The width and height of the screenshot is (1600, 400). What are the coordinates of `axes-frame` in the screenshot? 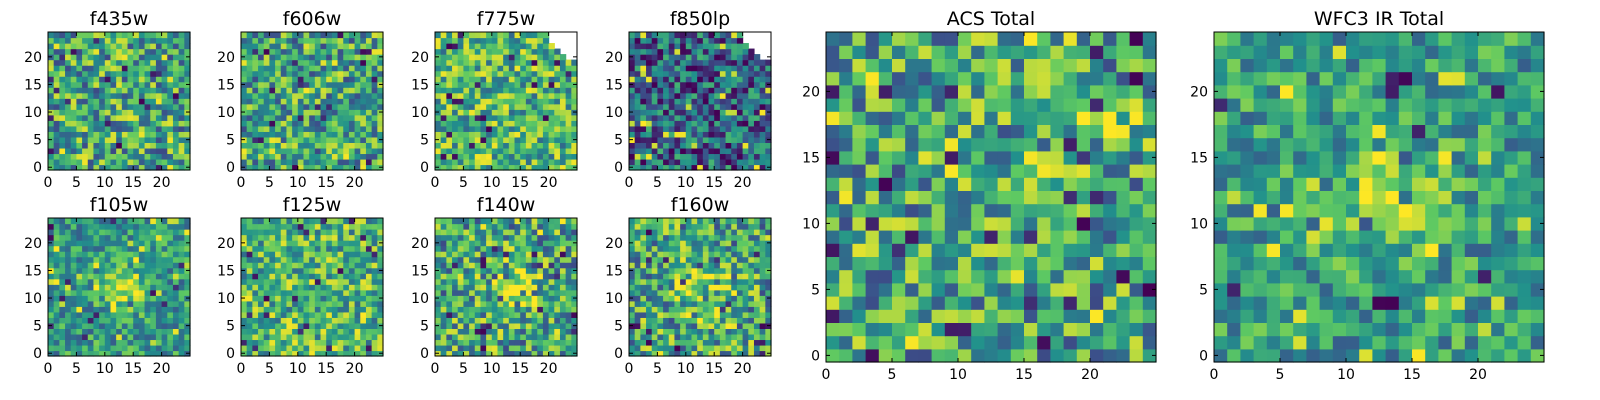 It's located at (312, 101).